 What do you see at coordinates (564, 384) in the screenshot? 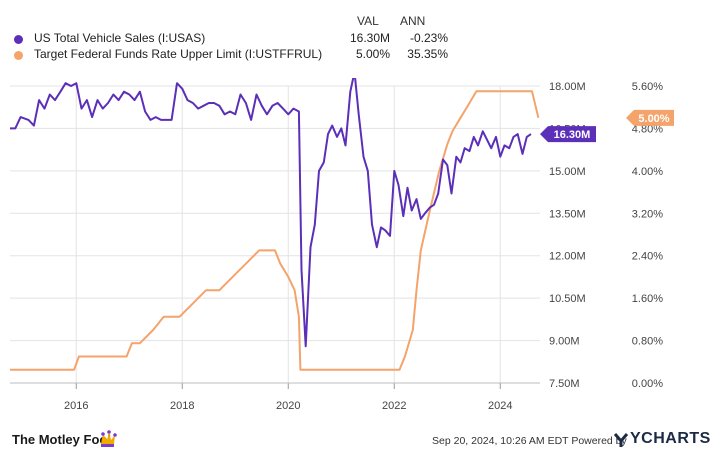
I see `y-left-tick-label: 7.50M` at bounding box center [564, 384].